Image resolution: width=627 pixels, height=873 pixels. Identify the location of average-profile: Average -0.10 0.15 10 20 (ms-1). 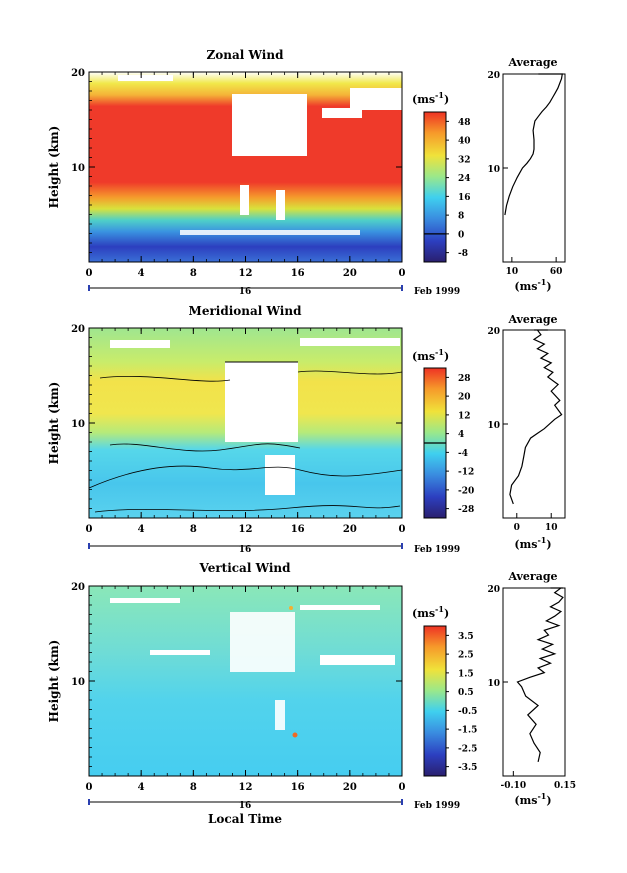
(531, 688).